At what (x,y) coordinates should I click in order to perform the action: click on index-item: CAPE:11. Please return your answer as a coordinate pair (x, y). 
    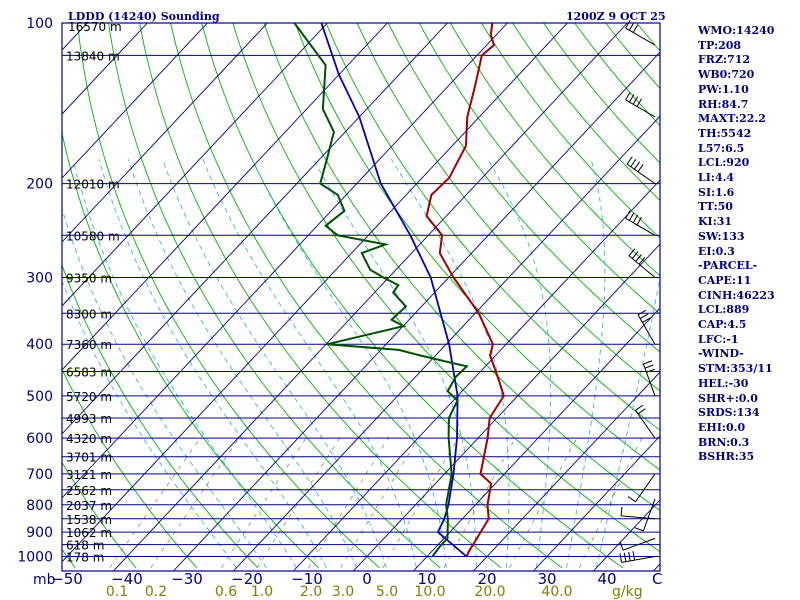
    Looking at the image, I should click on (725, 280).